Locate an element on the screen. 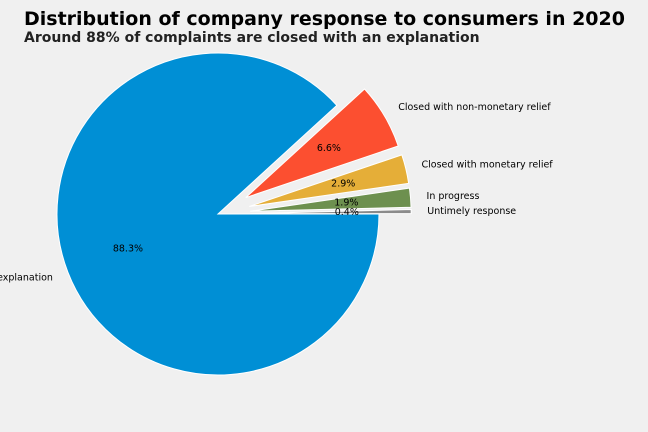 The width and height of the screenshot is (648, 432). pie-percent-label-0: 88.3% is located at coordinates (128, 248).